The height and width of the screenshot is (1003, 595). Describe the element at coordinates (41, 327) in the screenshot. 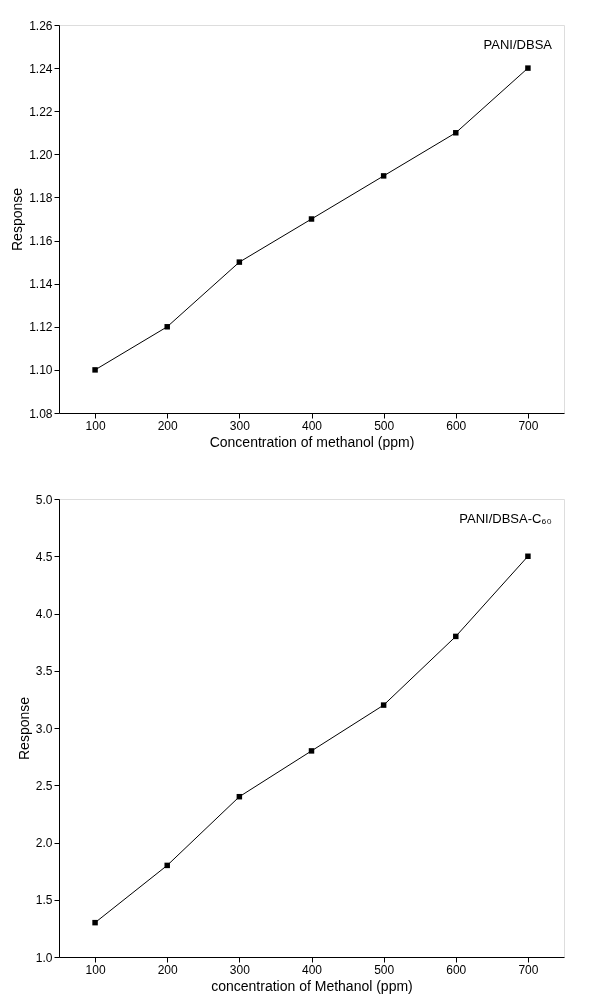

I see `y-tick-label: 1.12` at that location.